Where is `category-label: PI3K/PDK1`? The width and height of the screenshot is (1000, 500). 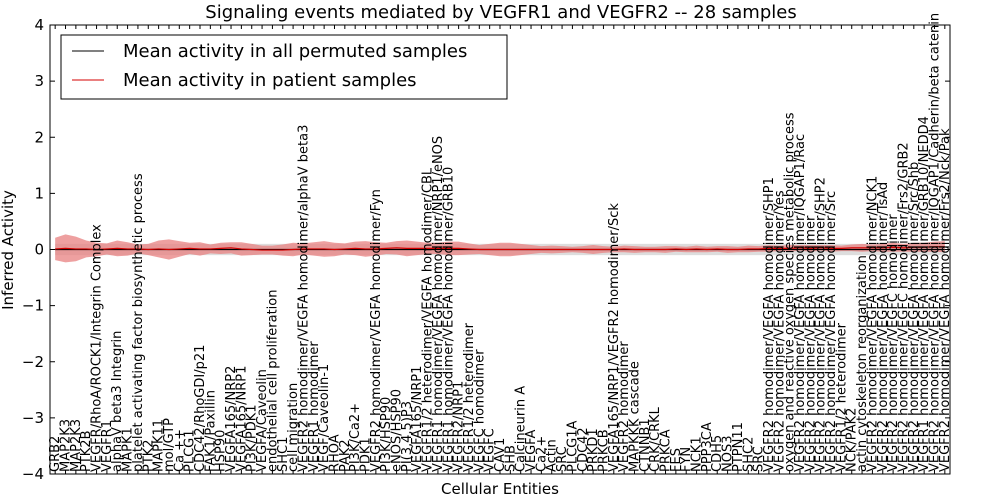
category-label: PI3K/PDK1 is located at coordinates (252, 439).